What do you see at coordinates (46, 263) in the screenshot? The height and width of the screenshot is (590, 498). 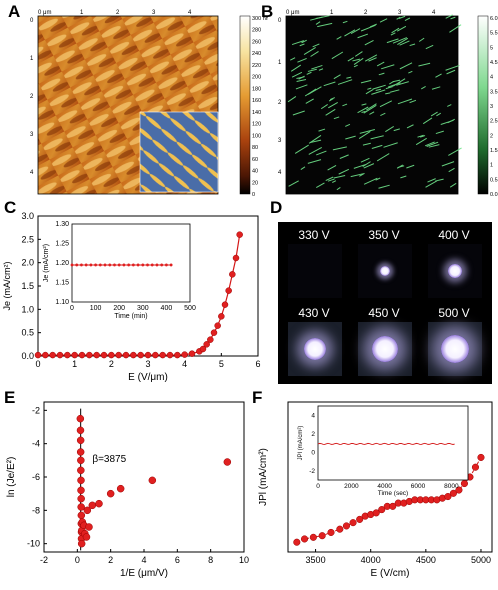 I see `chart-c-inset-ylabel: Je (mA/cm²)` at bounding box center [46, 263].